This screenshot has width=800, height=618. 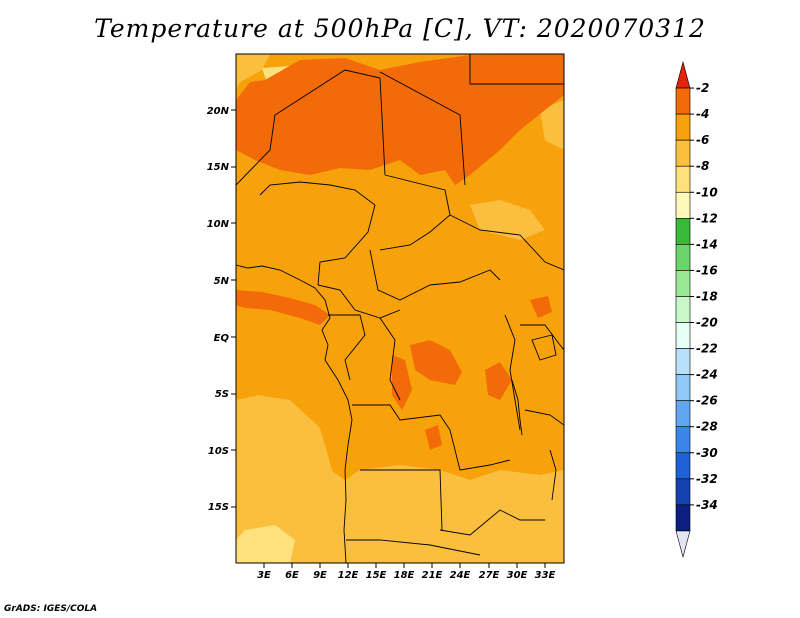 What do you see at coordinates (233, 308) in the screenshot?
I see `lat-ticks` at bounding box center [233, 308].